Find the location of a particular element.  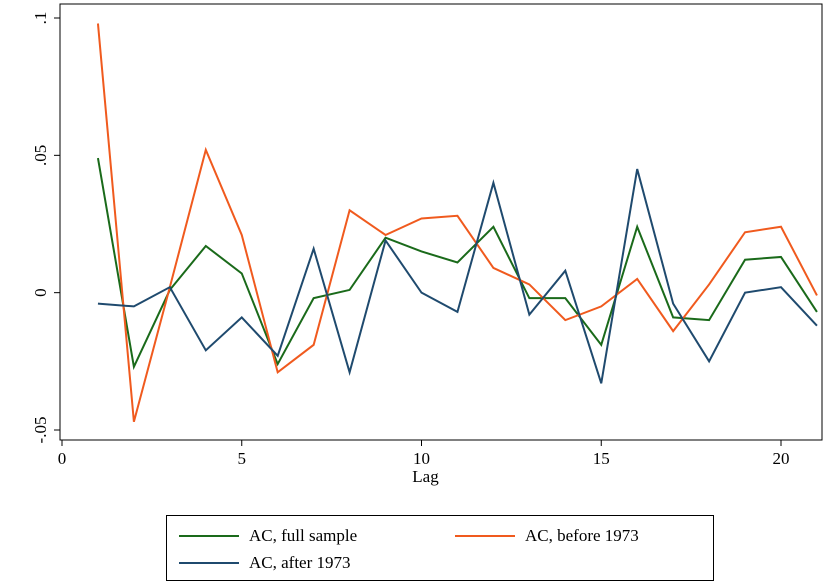

x-tick-label: 5 is located at coordinates (242, 458).